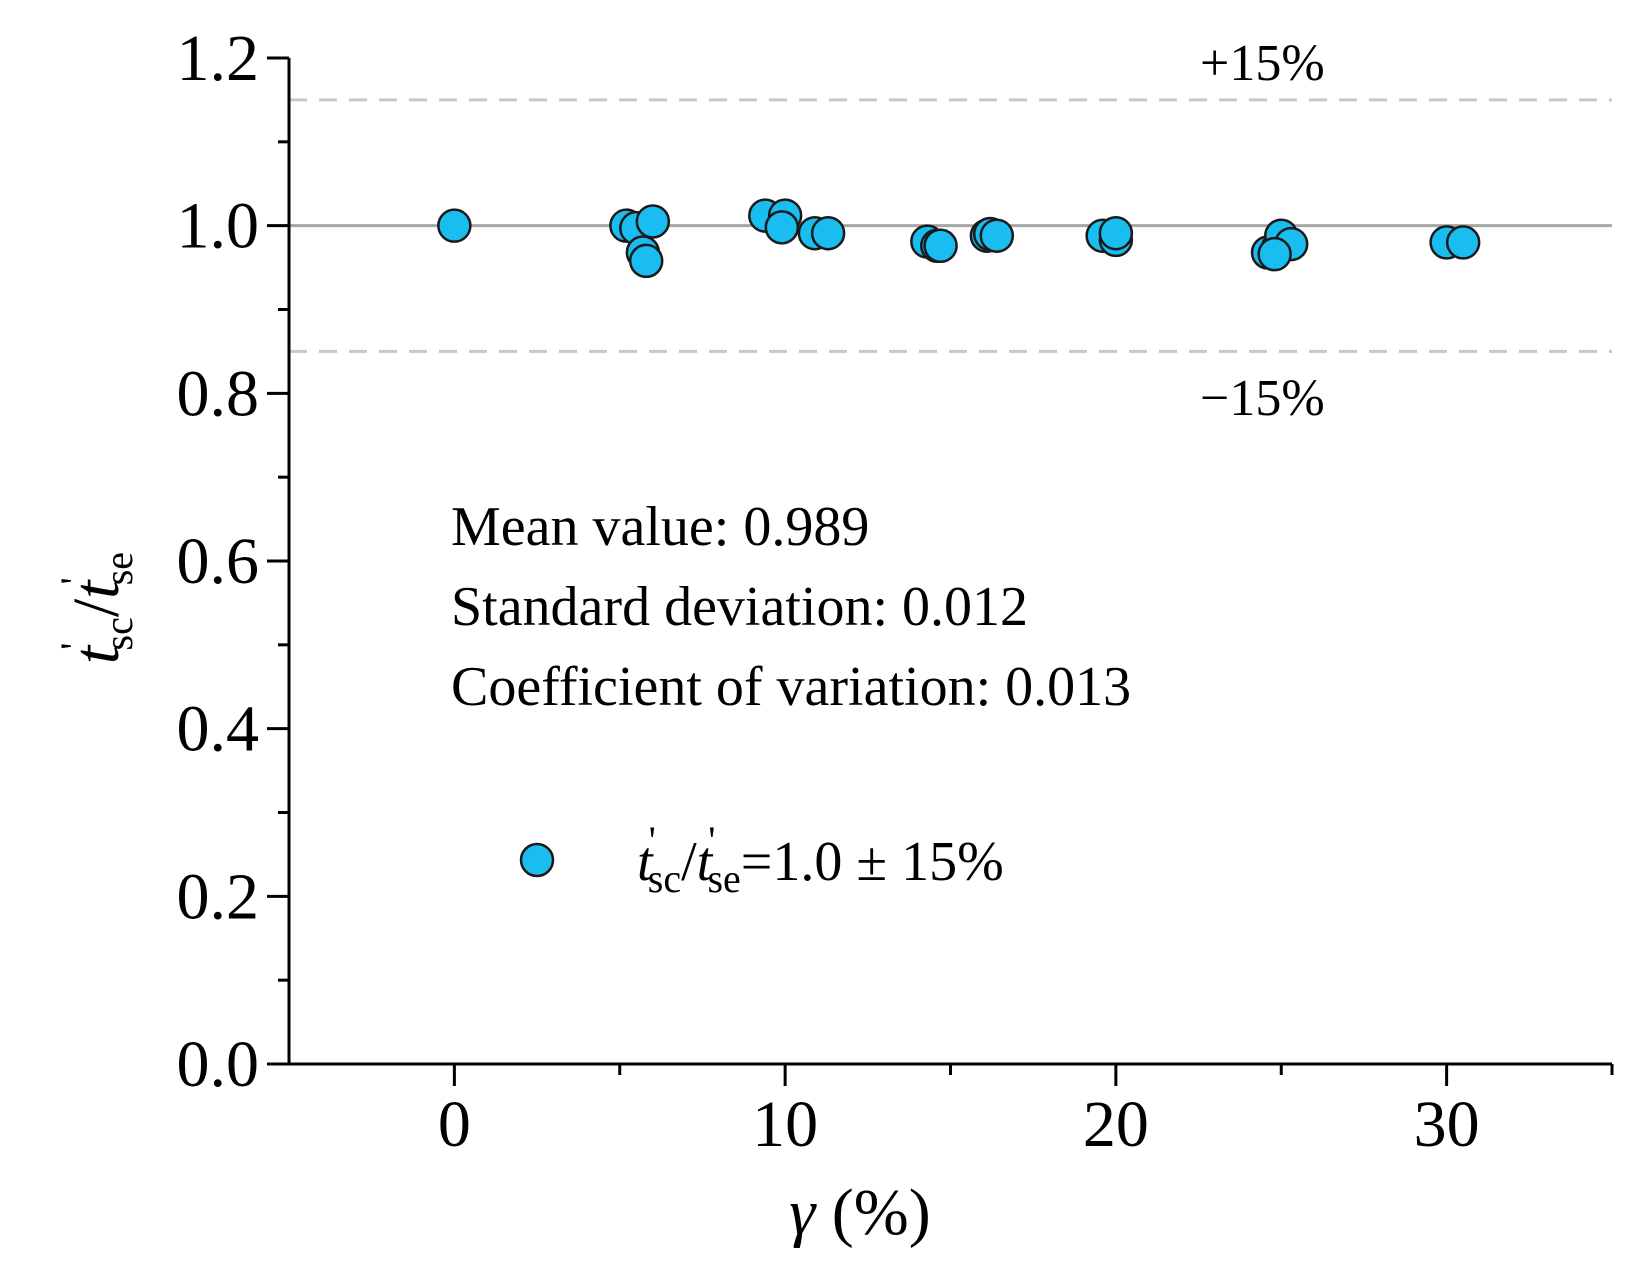 The image size is (1633, 1269). What do you see at coordinates (218, 729) in the screenshot?
I see `y-tick-label: 0.4` at bounding box center [218, 729].